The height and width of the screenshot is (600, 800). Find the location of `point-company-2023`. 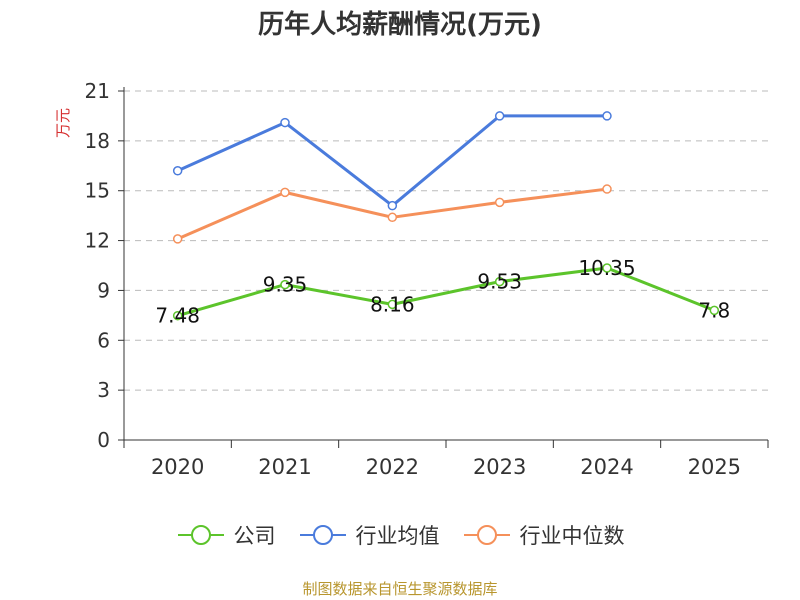

point-company-2023 is located at coordinates (499, 281).